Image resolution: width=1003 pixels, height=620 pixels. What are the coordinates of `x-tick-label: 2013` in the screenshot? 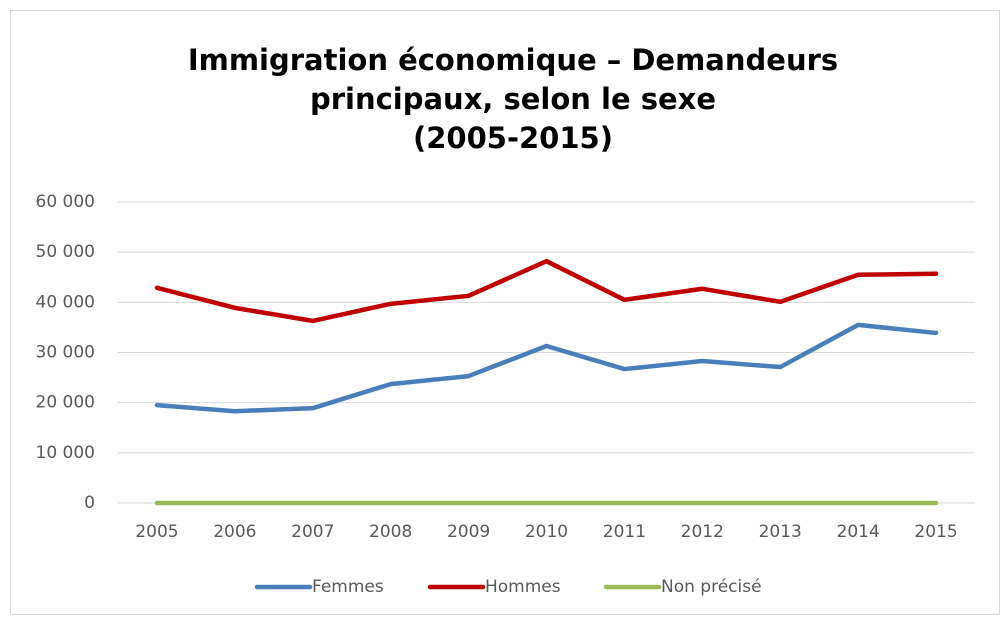 It's located at (780, 532).